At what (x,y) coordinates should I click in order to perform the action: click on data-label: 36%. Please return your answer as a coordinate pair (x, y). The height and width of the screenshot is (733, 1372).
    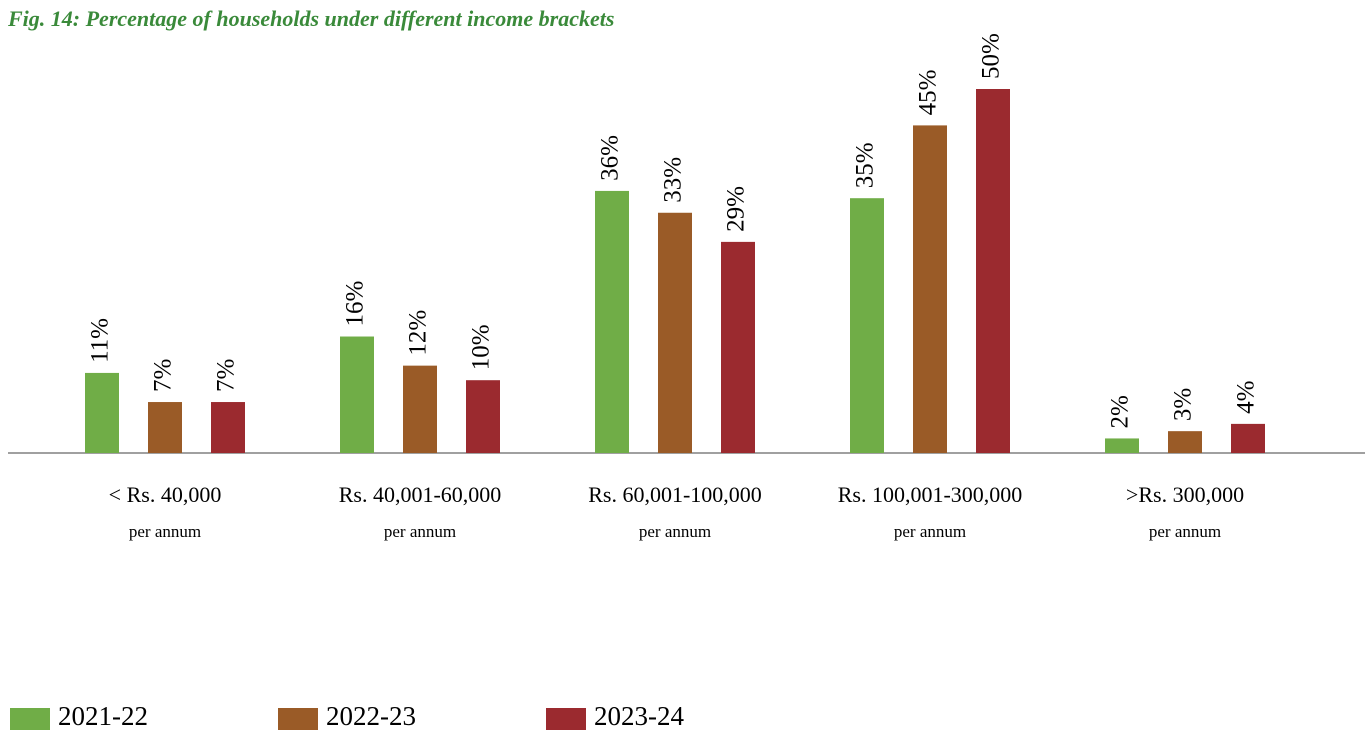
    Looking at the image, I should click on (610, 158).